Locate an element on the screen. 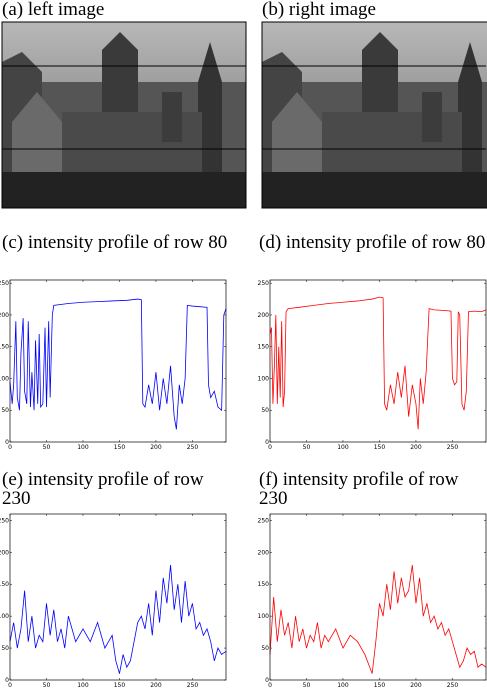 The height and width of the screenshot is (689, 487). right-image is located at coordinates (374, 115).